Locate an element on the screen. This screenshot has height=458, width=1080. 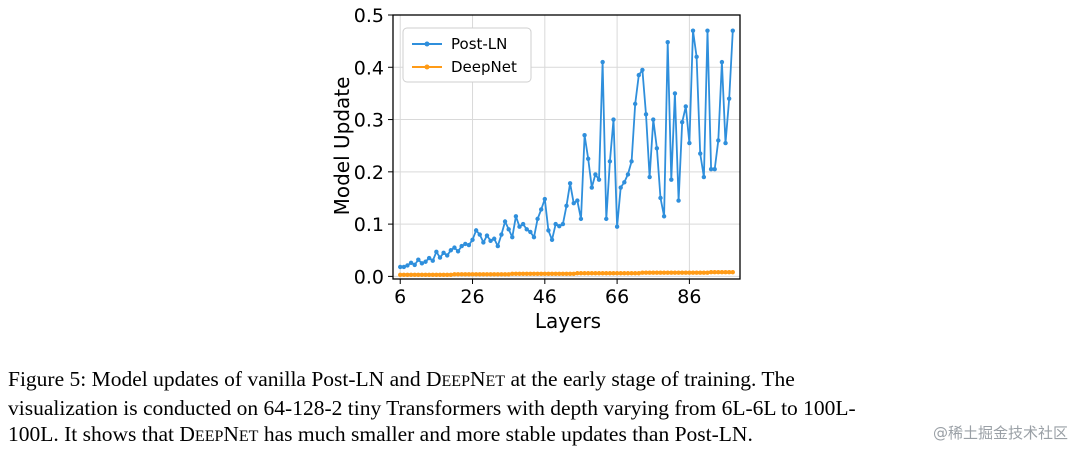
caption-smallcaps: EEP is located at coordinates (455, 381).